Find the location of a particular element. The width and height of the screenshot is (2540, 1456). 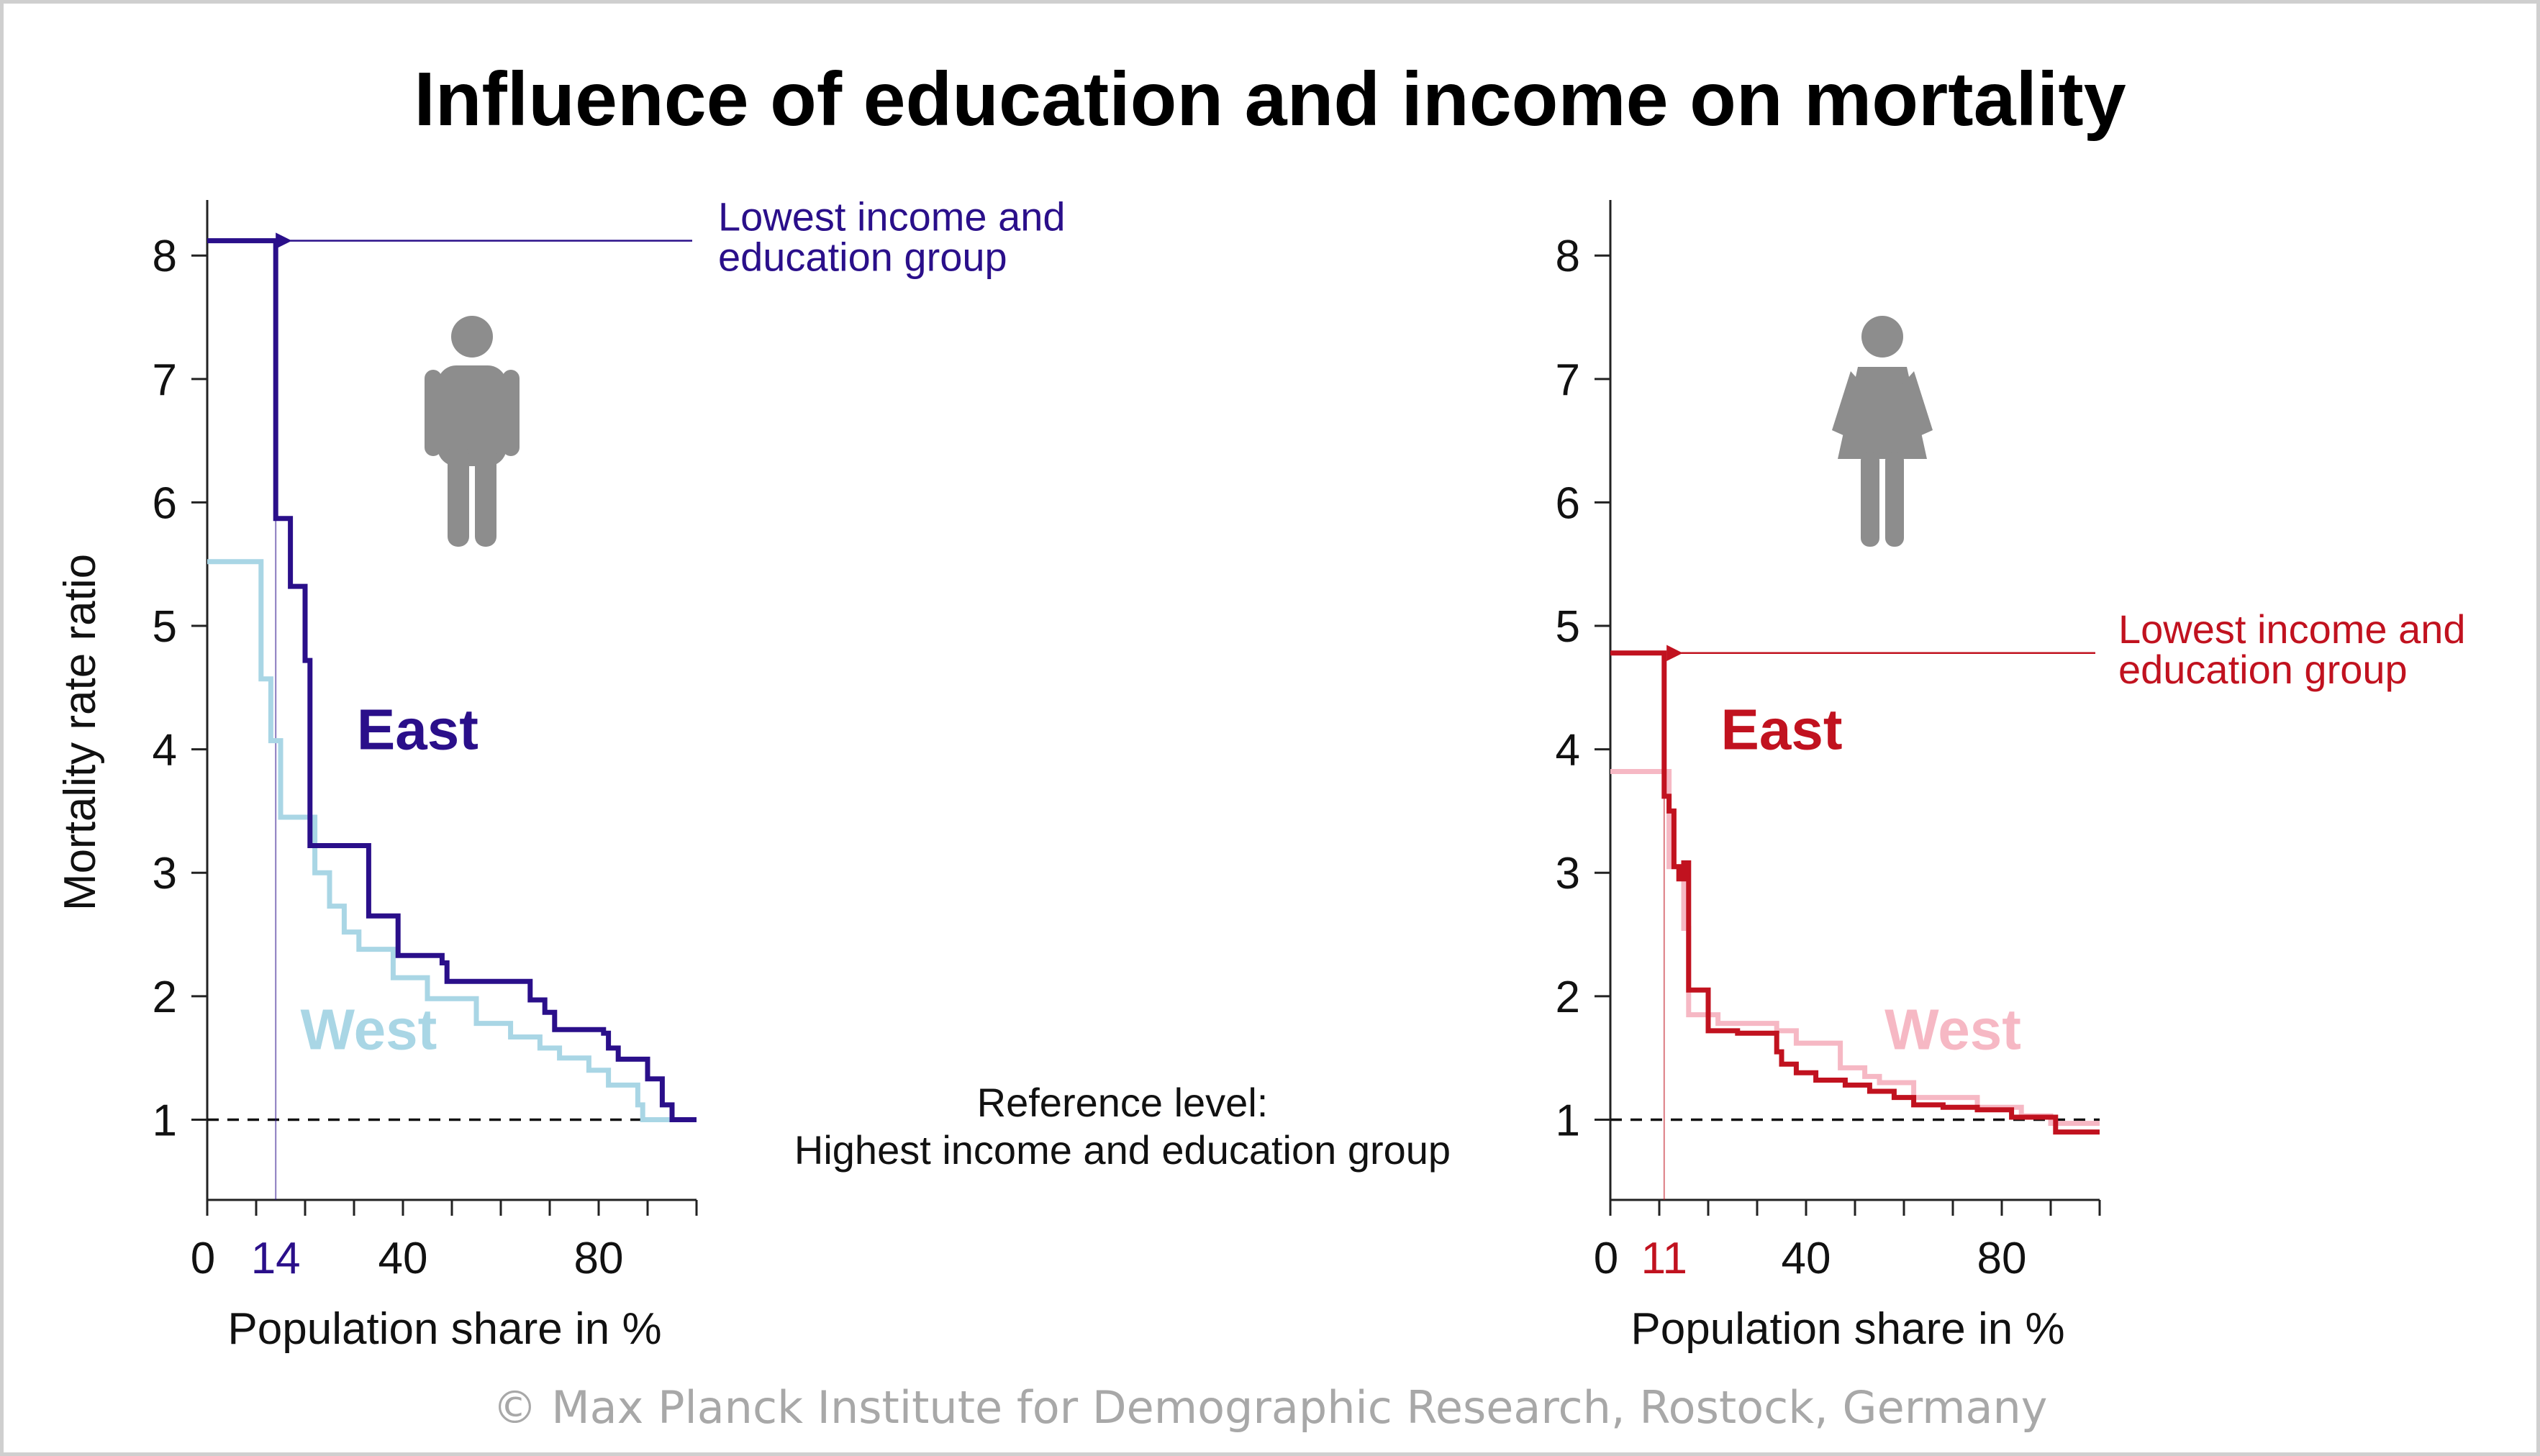

highlight-tick-label: 11 is located at coordinates (1664, 1258).